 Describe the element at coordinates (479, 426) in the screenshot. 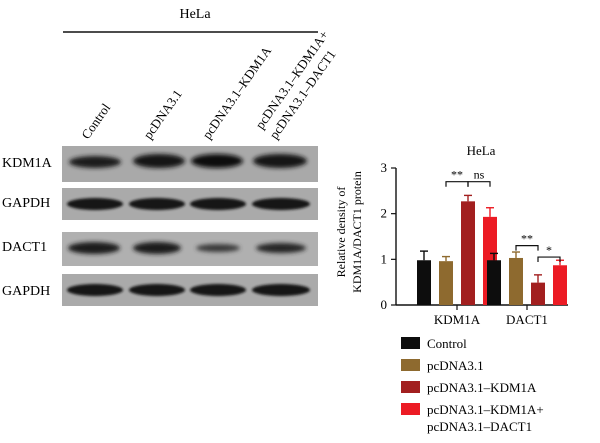

I see `legend-label: pcDNA3.1–DACT1` at that location.